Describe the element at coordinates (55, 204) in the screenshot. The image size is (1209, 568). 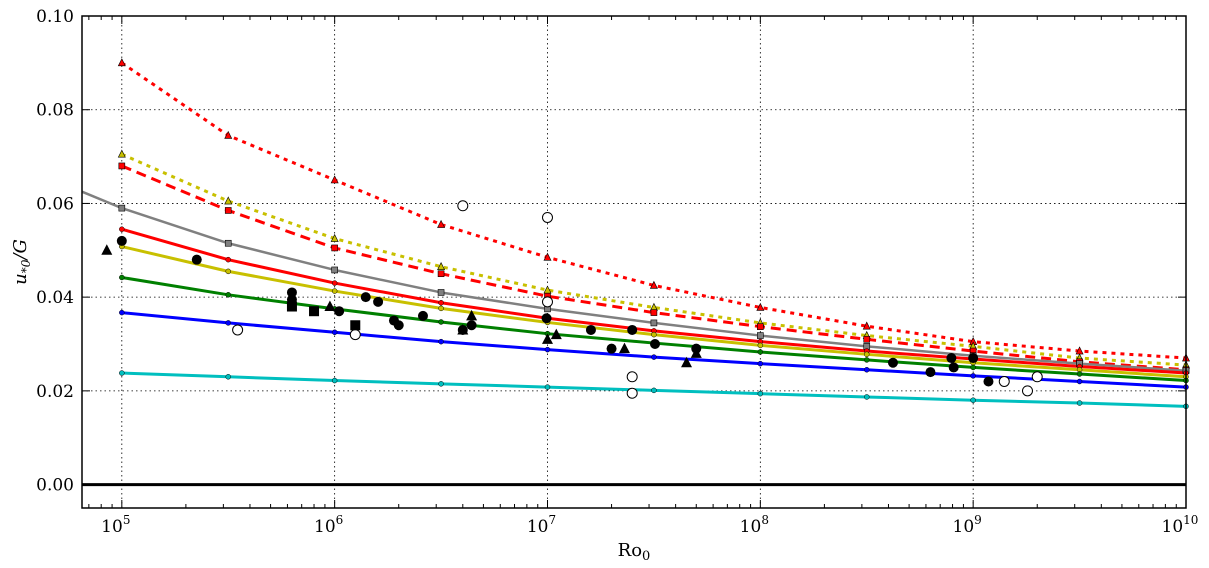
I see `y-tick-label: 0.06` at that location.